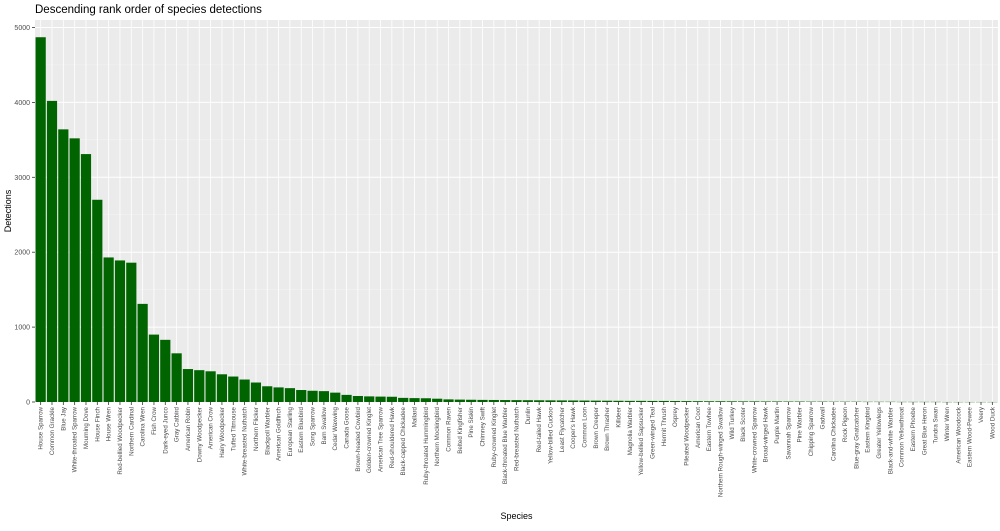  I want to click on x-tick-label: House Wren, so click(109, 423).